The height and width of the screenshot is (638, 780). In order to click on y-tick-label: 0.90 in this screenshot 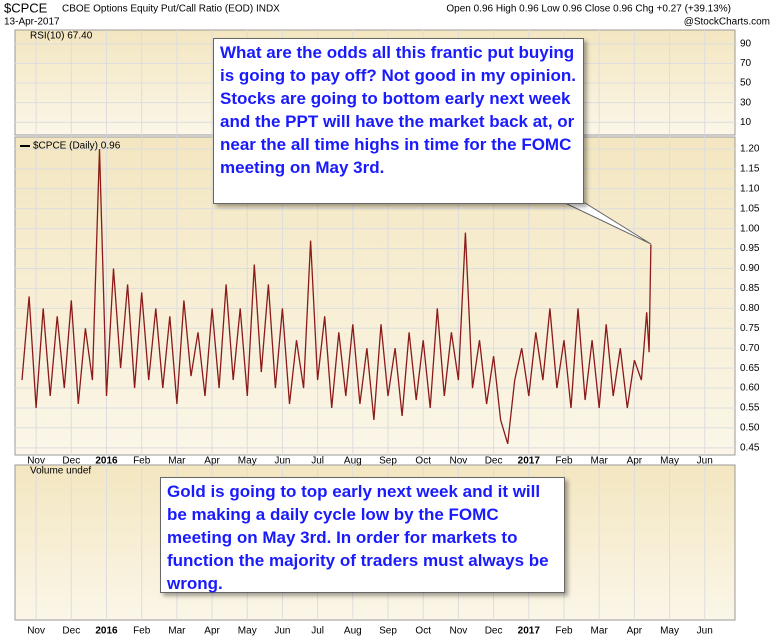, I will do `click(750, 268)`.